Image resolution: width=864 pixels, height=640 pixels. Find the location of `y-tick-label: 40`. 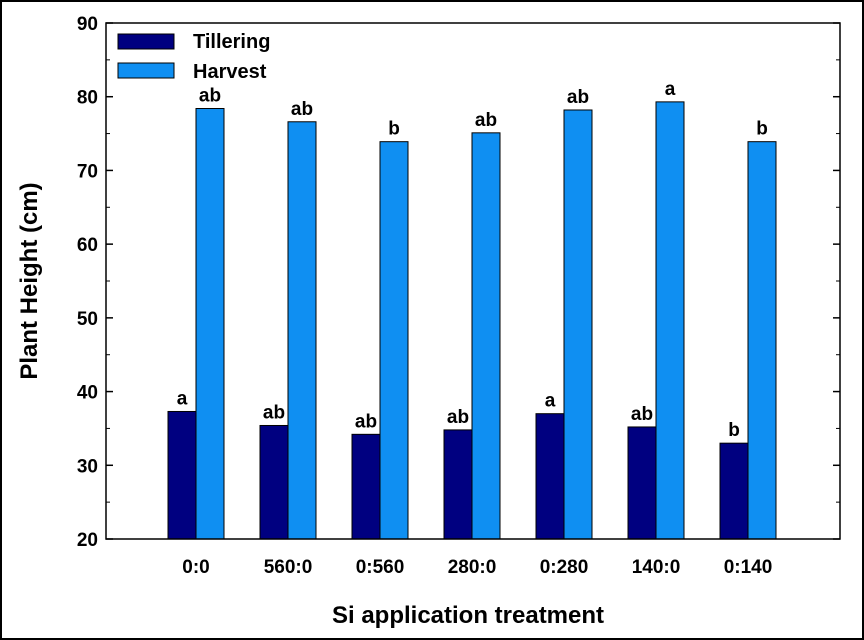

y-tick-label: 40 is located at coordinates (87, 393).